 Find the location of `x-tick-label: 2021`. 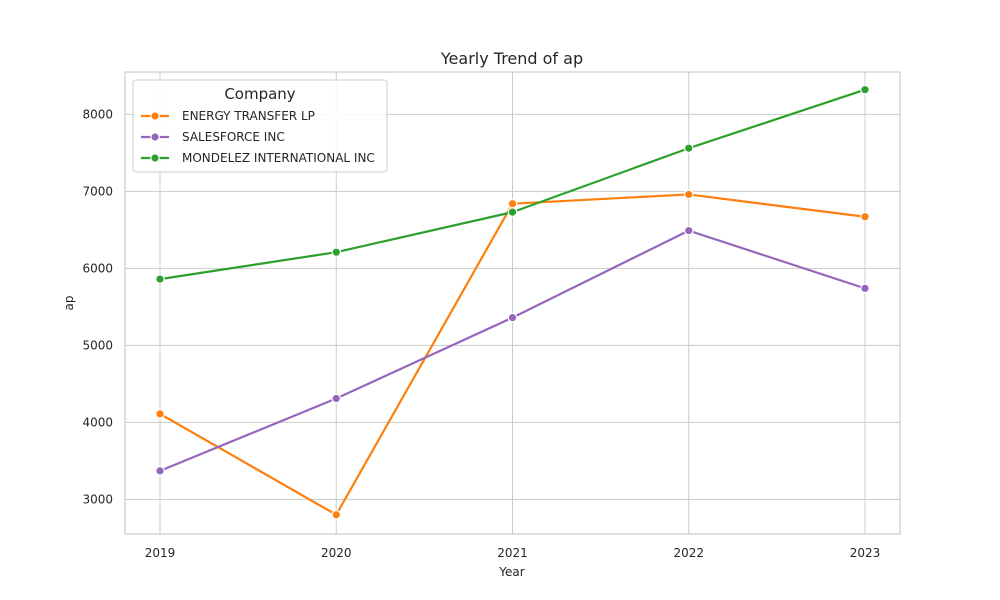

x-tick-label: 2021 is located at coordinates (512, 553).